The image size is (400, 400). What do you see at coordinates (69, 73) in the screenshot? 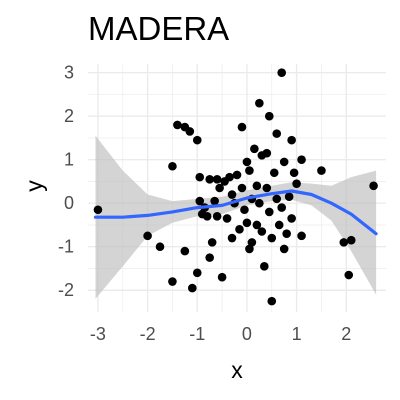
I see `y-tick-label: 3` at bounding box center [69, 73].